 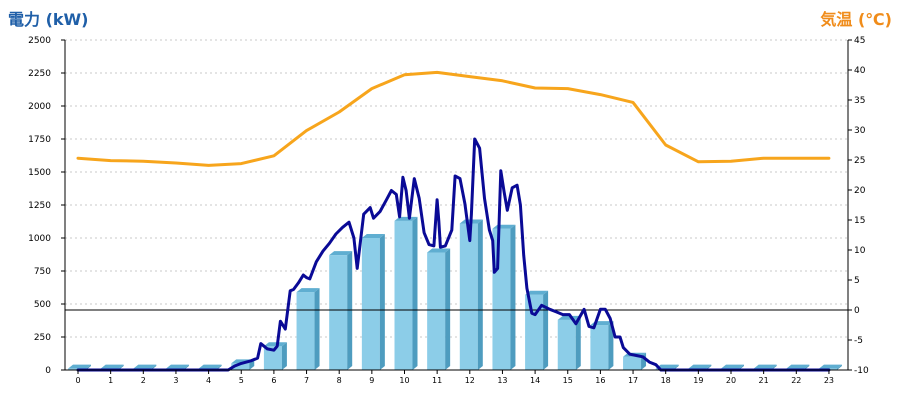 What do you see at coordinates (829, 380) in the screenshot?
I see `x-tick-label: 23` at bounding box center [829, 380].